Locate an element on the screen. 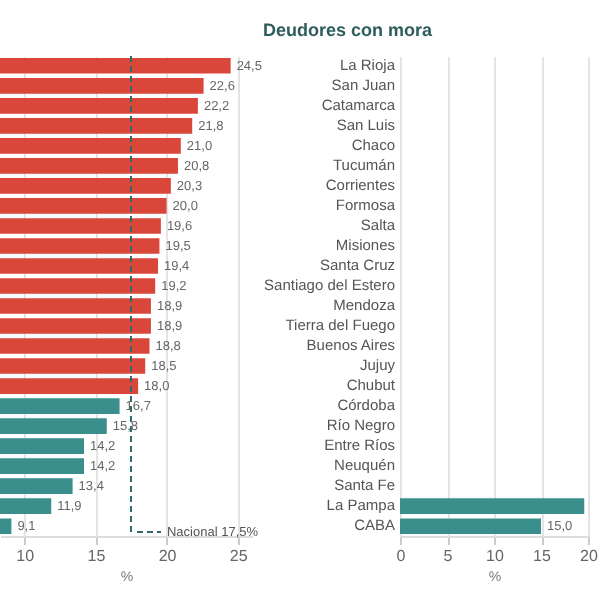  x-tick-label: 5 is located at coordinates (448, 556).